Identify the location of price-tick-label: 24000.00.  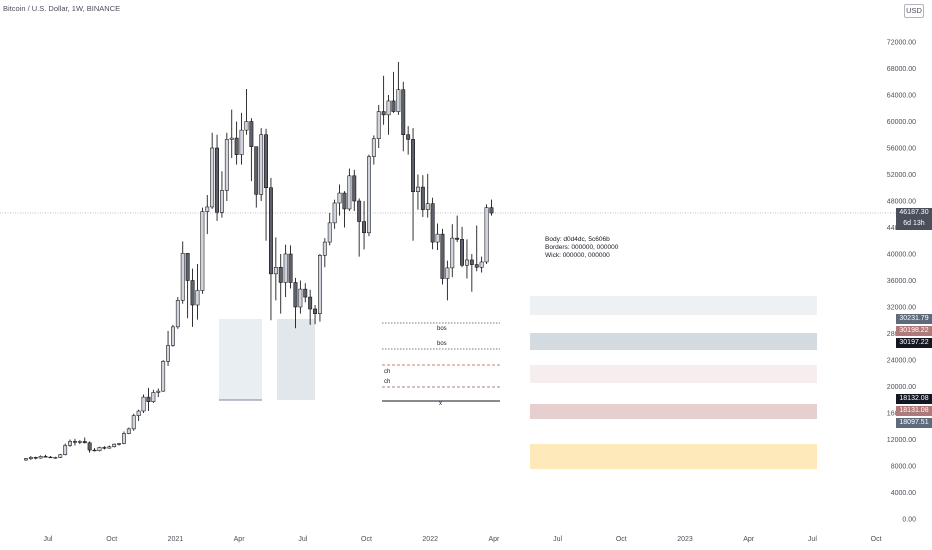
(901, 361).